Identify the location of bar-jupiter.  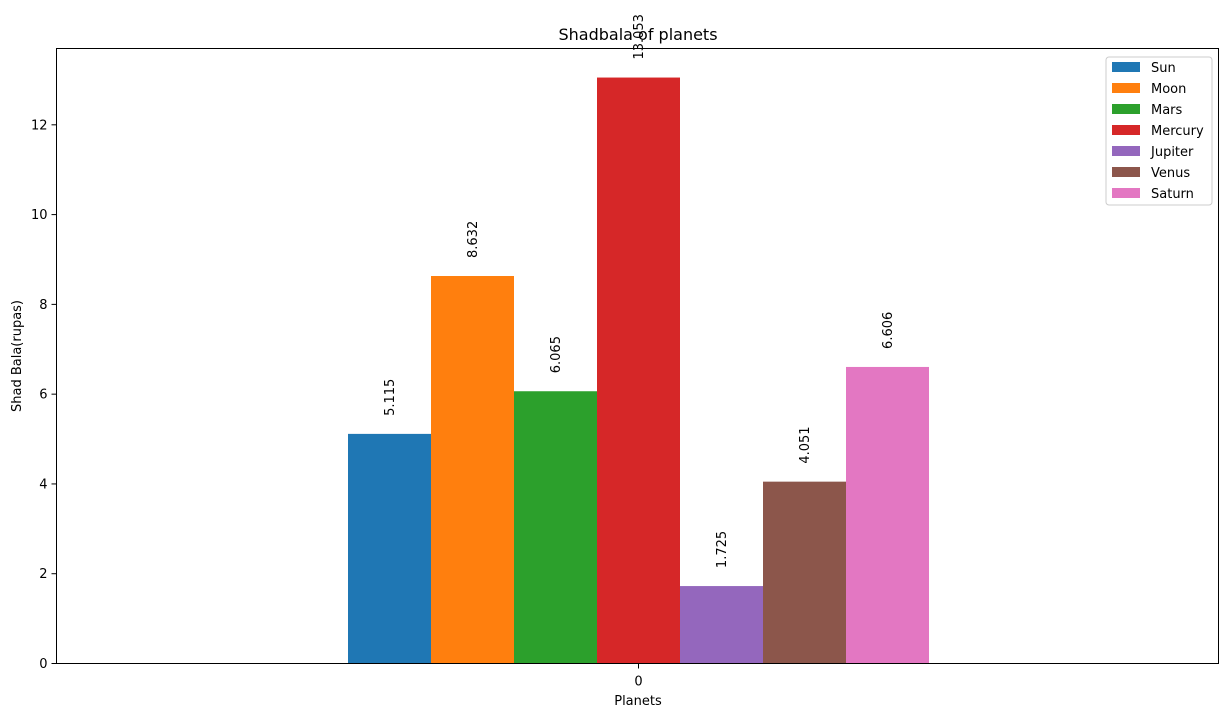
(721, 625).